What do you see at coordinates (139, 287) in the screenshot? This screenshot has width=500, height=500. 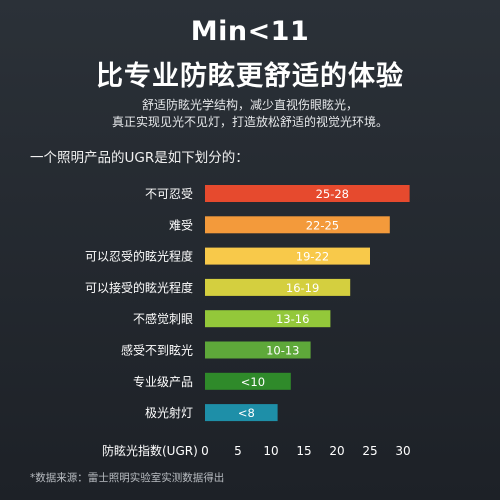 I see `category-label-3: 可以接受的眩光程度` at bounding box center [139, 287].